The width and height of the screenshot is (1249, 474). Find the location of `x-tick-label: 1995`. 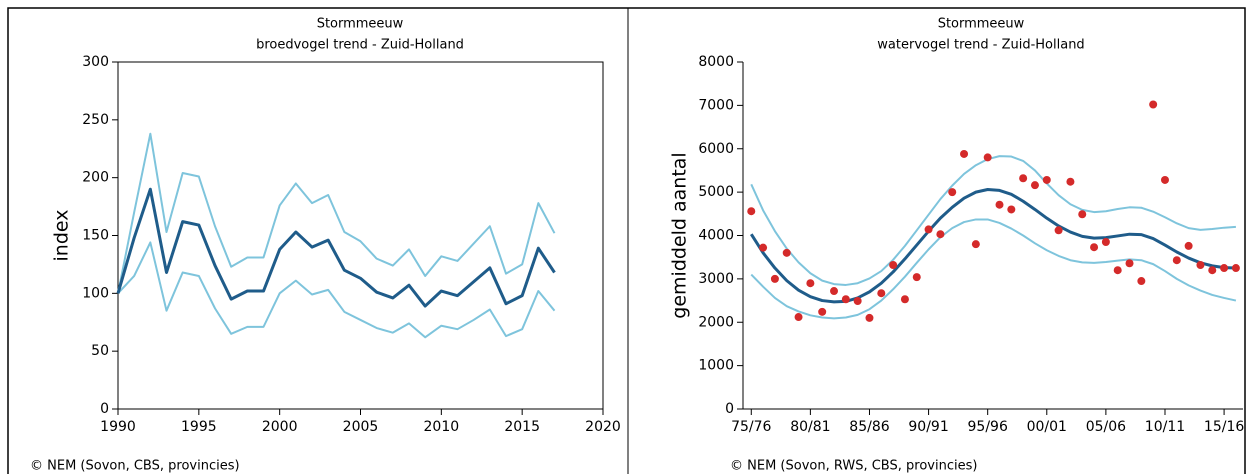

x-tick-label: 1995 is located at coordinates (199, 427).